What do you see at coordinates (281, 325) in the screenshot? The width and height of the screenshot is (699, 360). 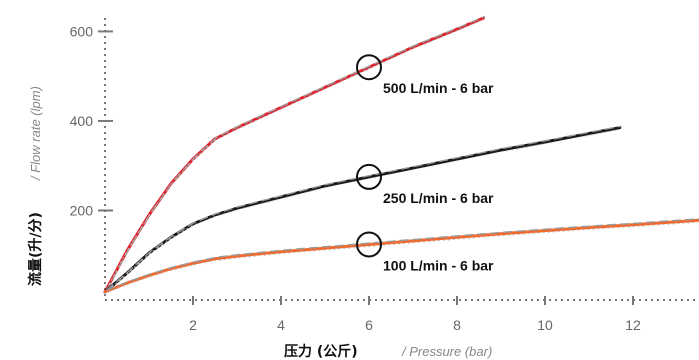 I see `x-tick-label: 4` at bounding box center [281, 325].